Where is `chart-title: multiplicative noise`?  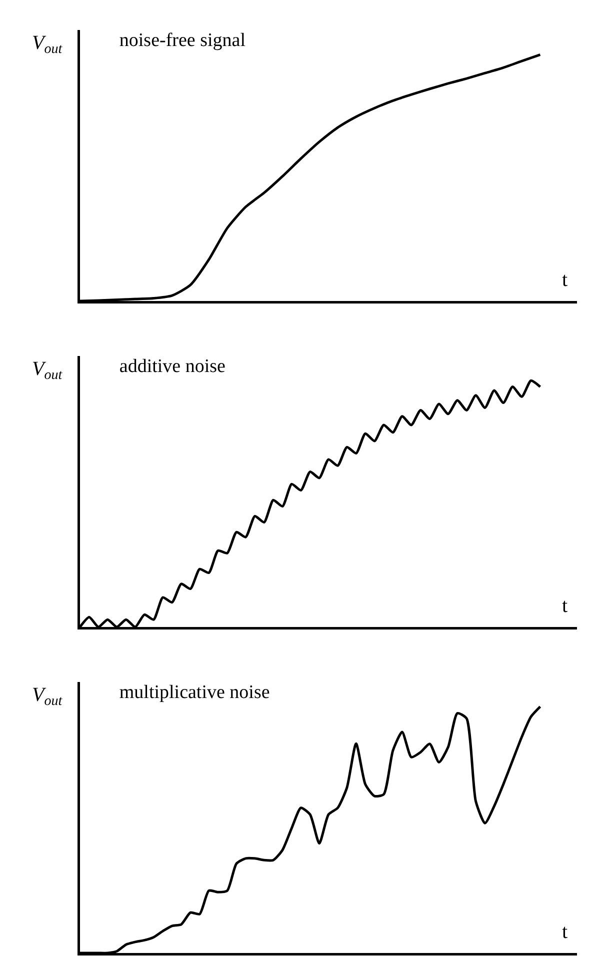
chart-title: multiplicative noise is located at coordinates (194, 692).